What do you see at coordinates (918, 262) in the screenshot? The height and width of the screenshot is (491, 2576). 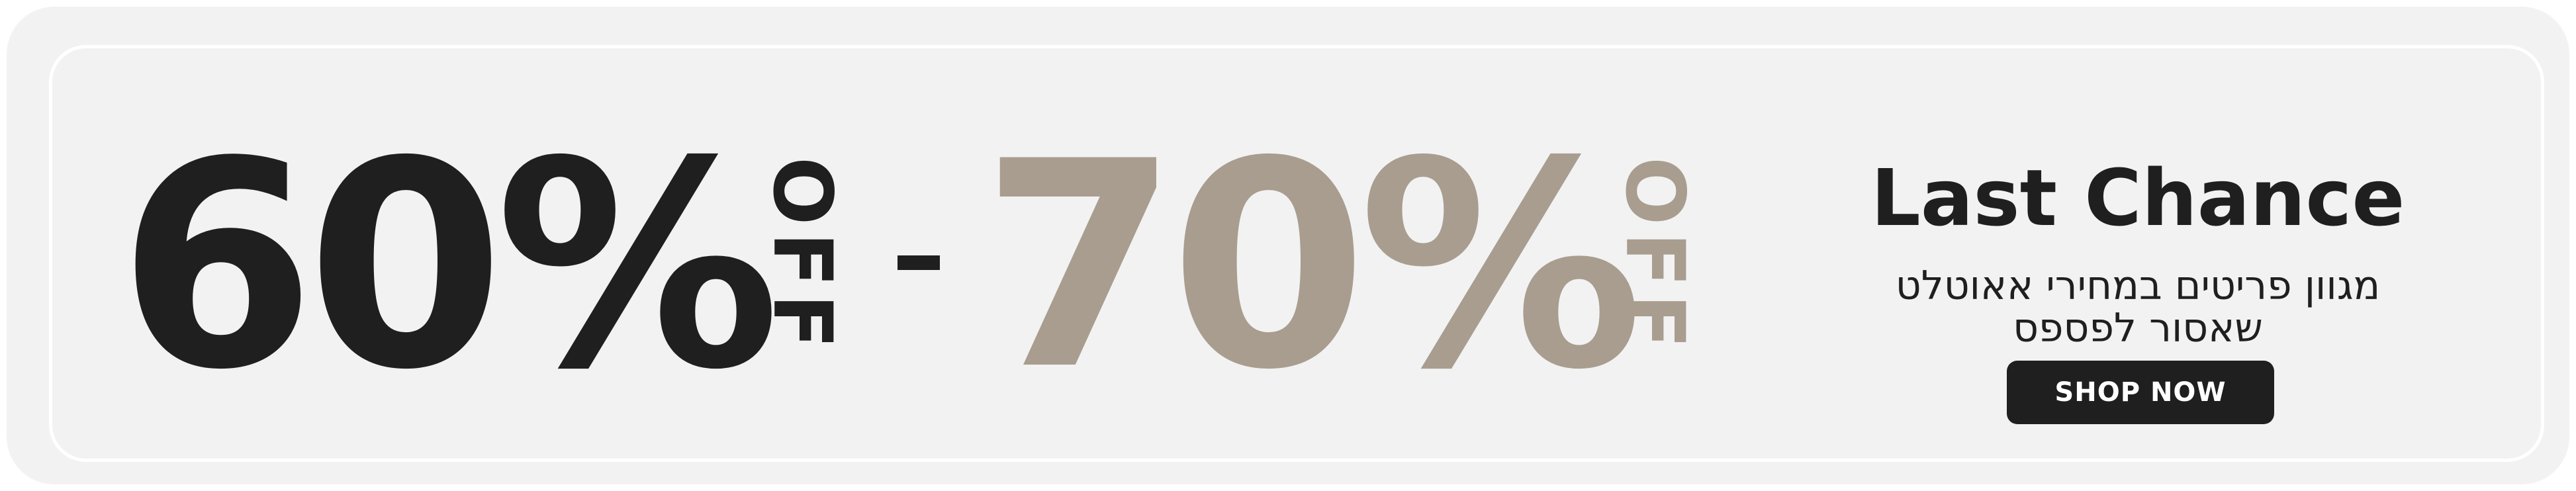 I see `range-separator` at bounding box center [918, 262].